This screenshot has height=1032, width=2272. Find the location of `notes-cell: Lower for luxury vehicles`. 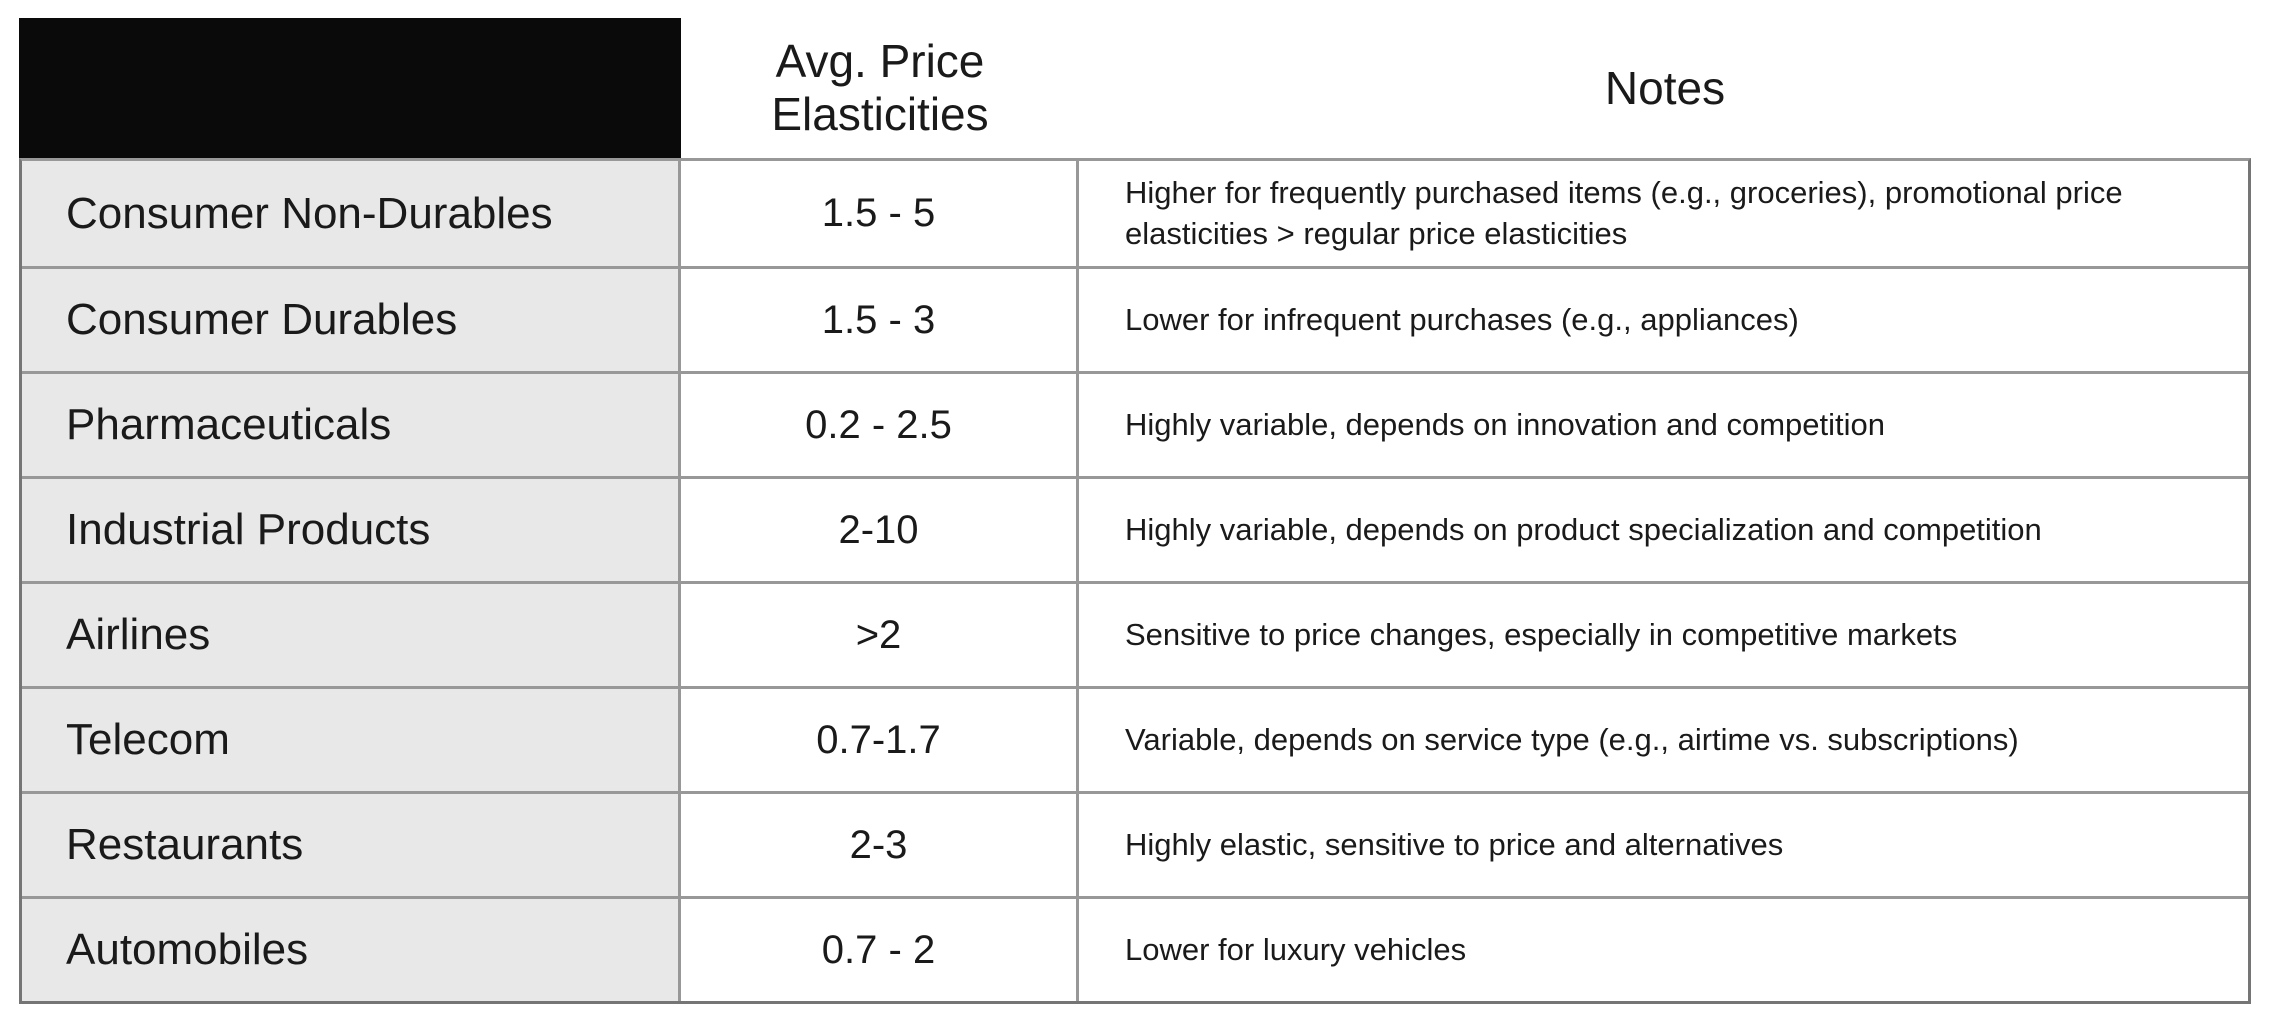

notes-cell: Lower for luxury vehicles is located at coordinates (1663, 948).